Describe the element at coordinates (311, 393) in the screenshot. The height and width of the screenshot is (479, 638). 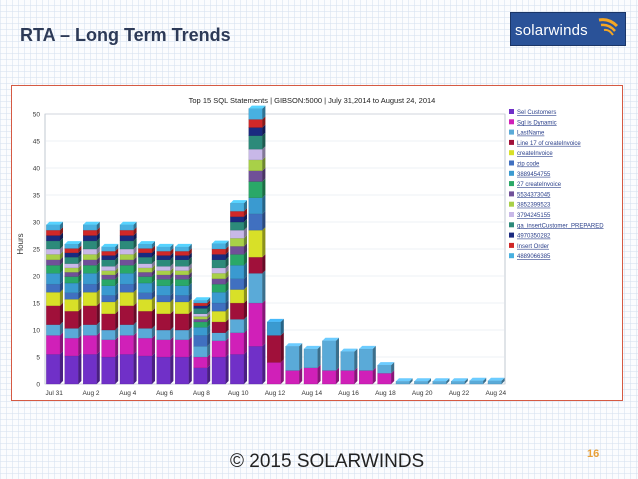
I see `x-tick-label: Aug 14` at that location.